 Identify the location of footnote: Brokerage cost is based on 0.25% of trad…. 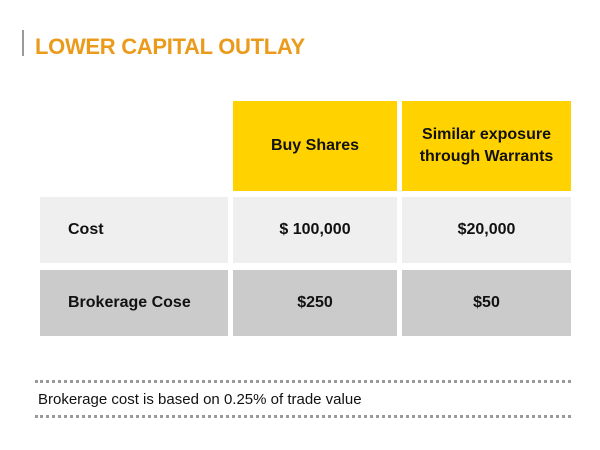
(200, 399).